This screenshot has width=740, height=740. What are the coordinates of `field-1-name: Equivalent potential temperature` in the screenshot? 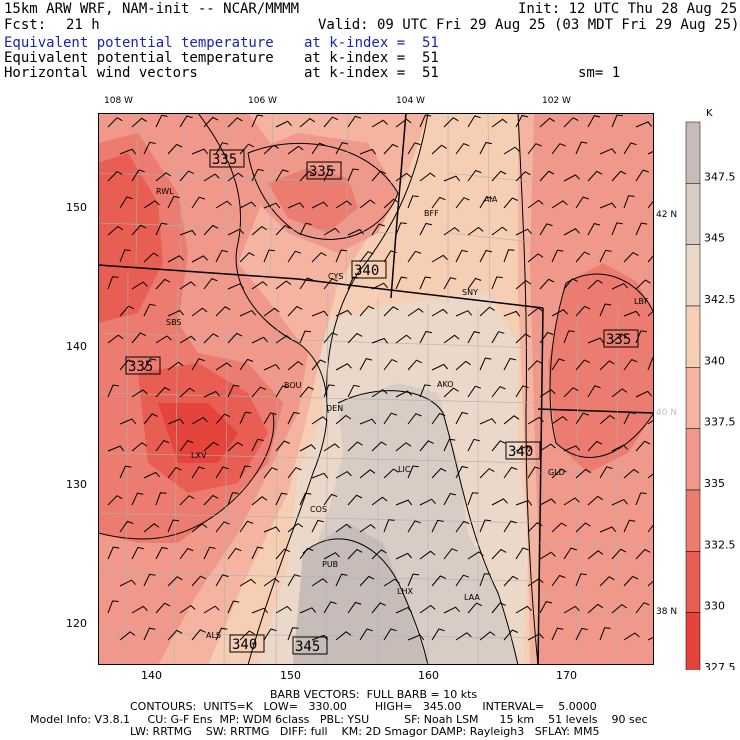 It's located at (139, 43).